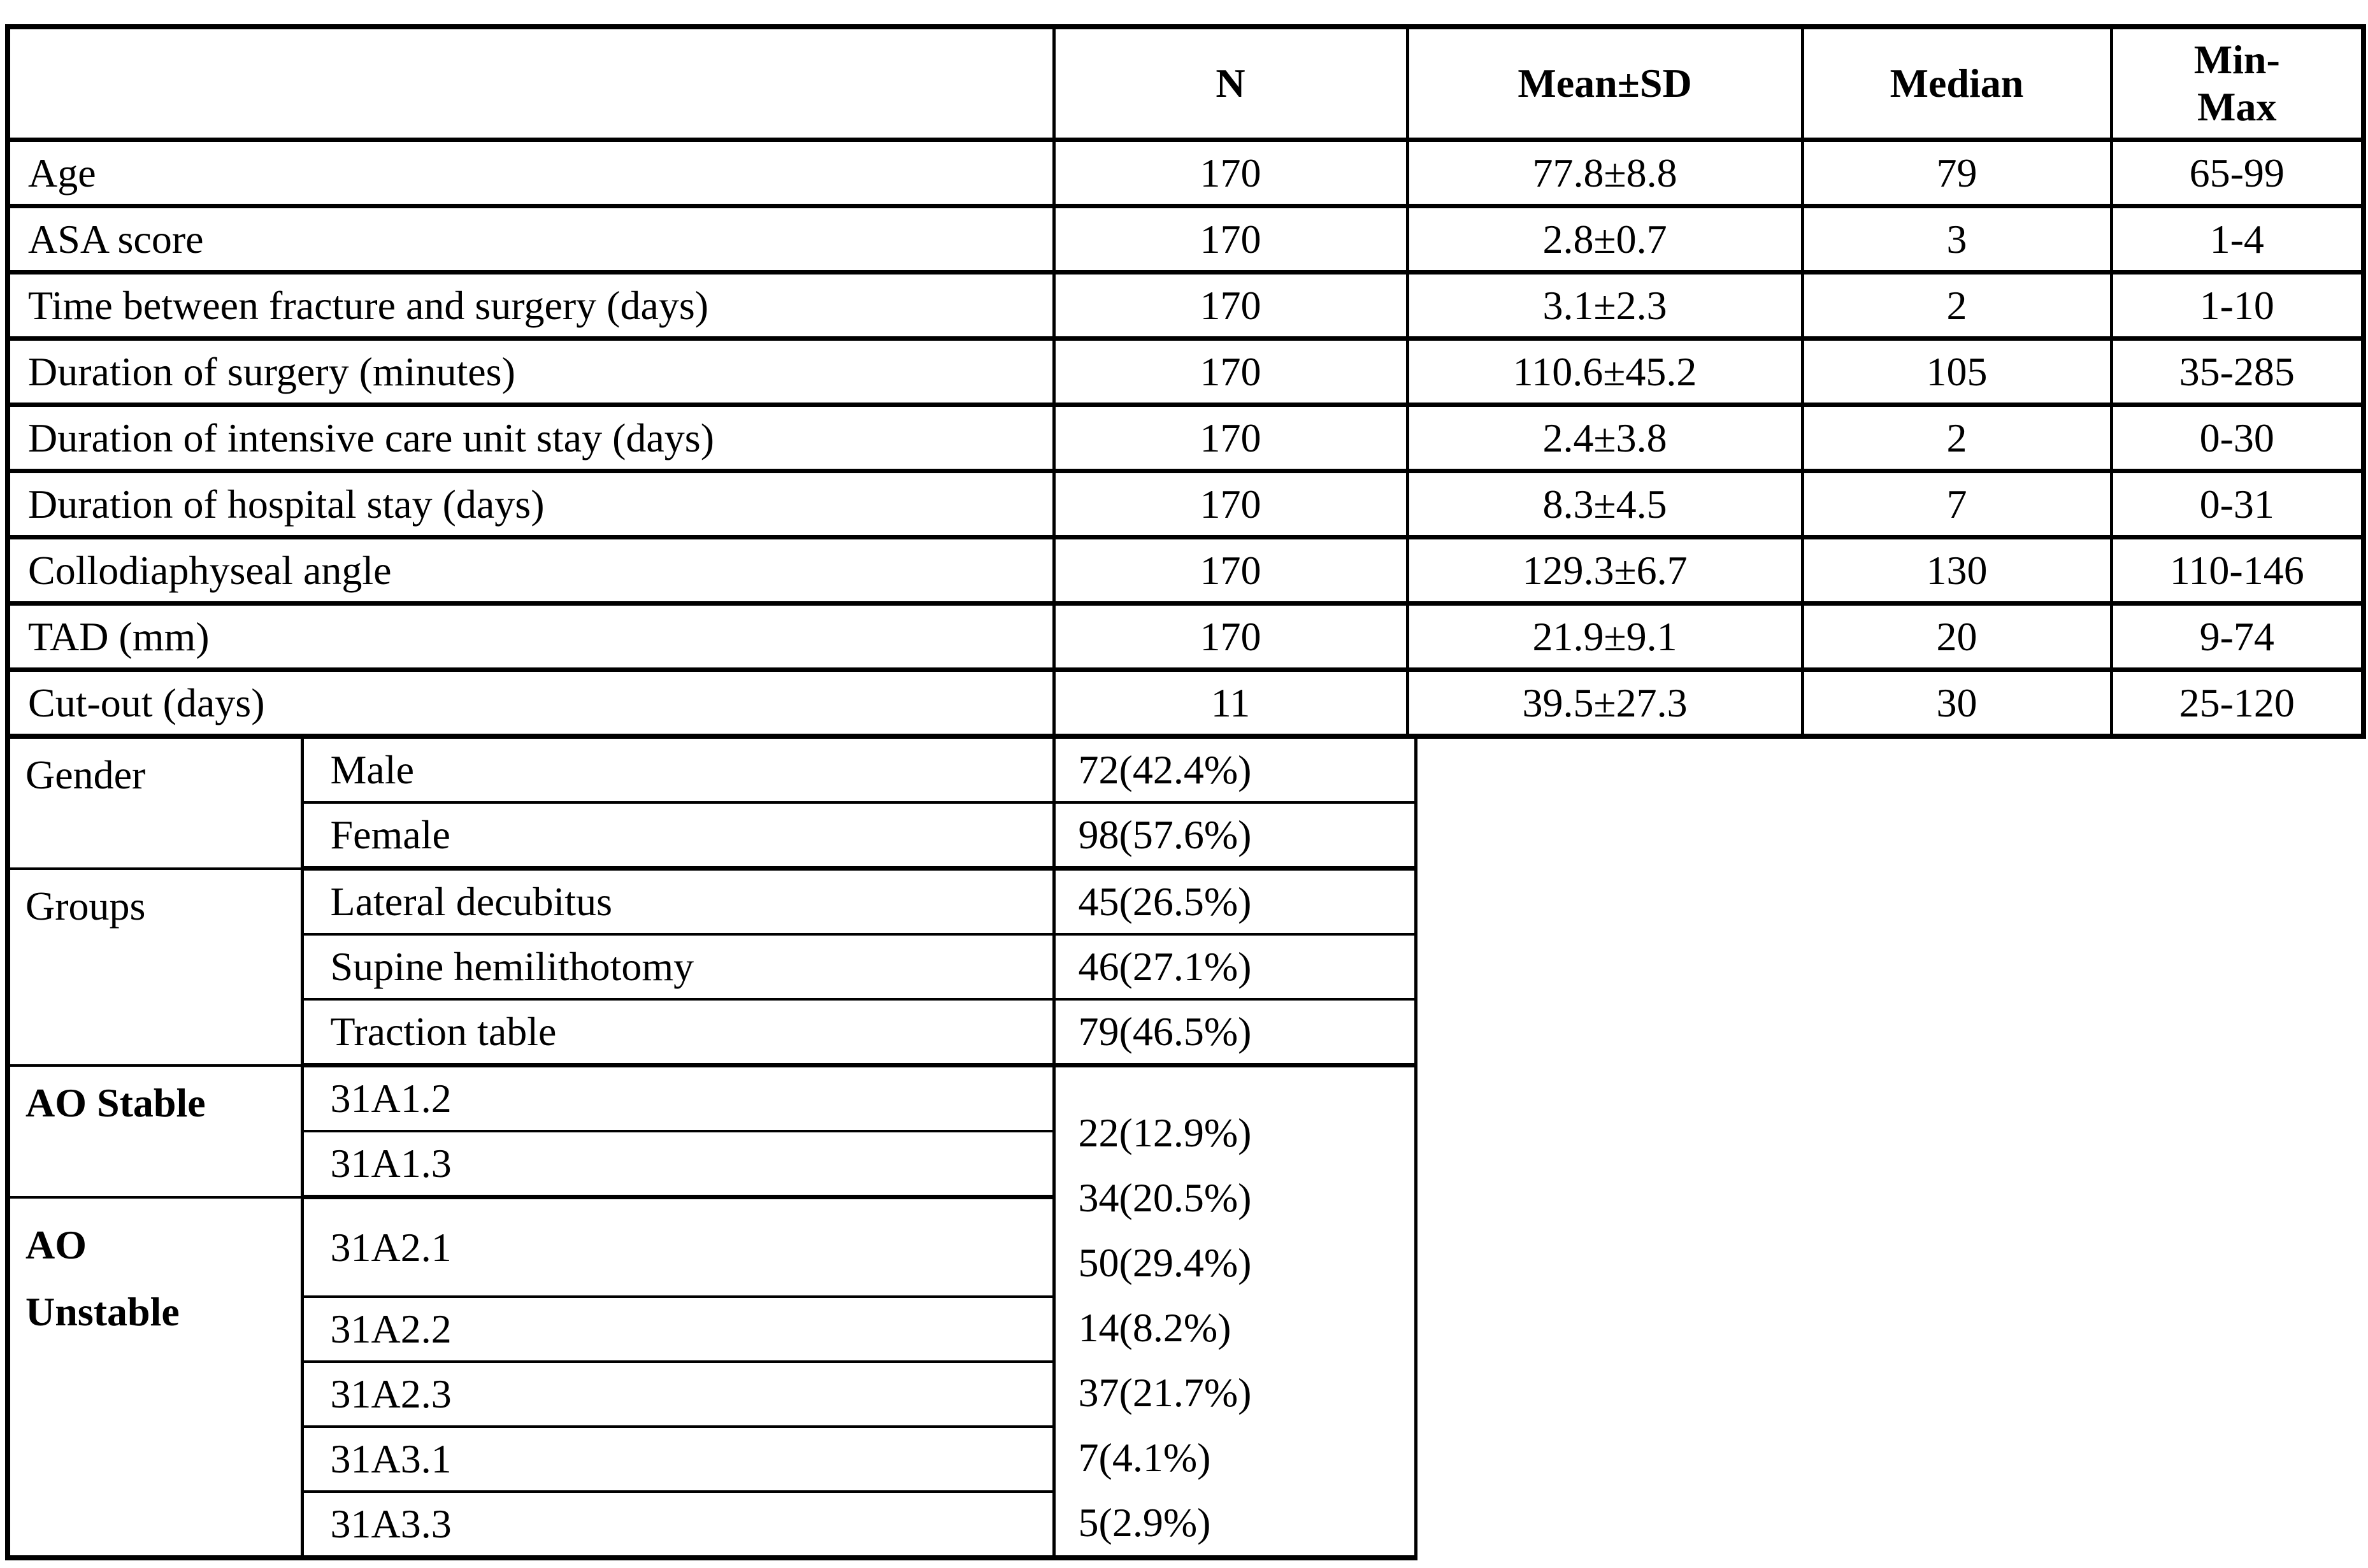 The width and height of the screenshot is (2368, 1568). What do you see at coordinates (531, 636) in the screenshot?
I see `row-label: TAD (mm)` at bounding box center [531, 636].